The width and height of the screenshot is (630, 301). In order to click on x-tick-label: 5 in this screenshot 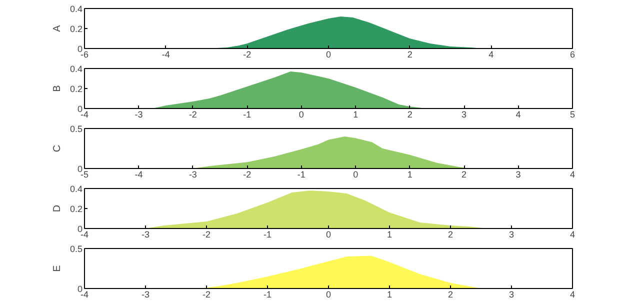, I will do `click(573, 115)`.